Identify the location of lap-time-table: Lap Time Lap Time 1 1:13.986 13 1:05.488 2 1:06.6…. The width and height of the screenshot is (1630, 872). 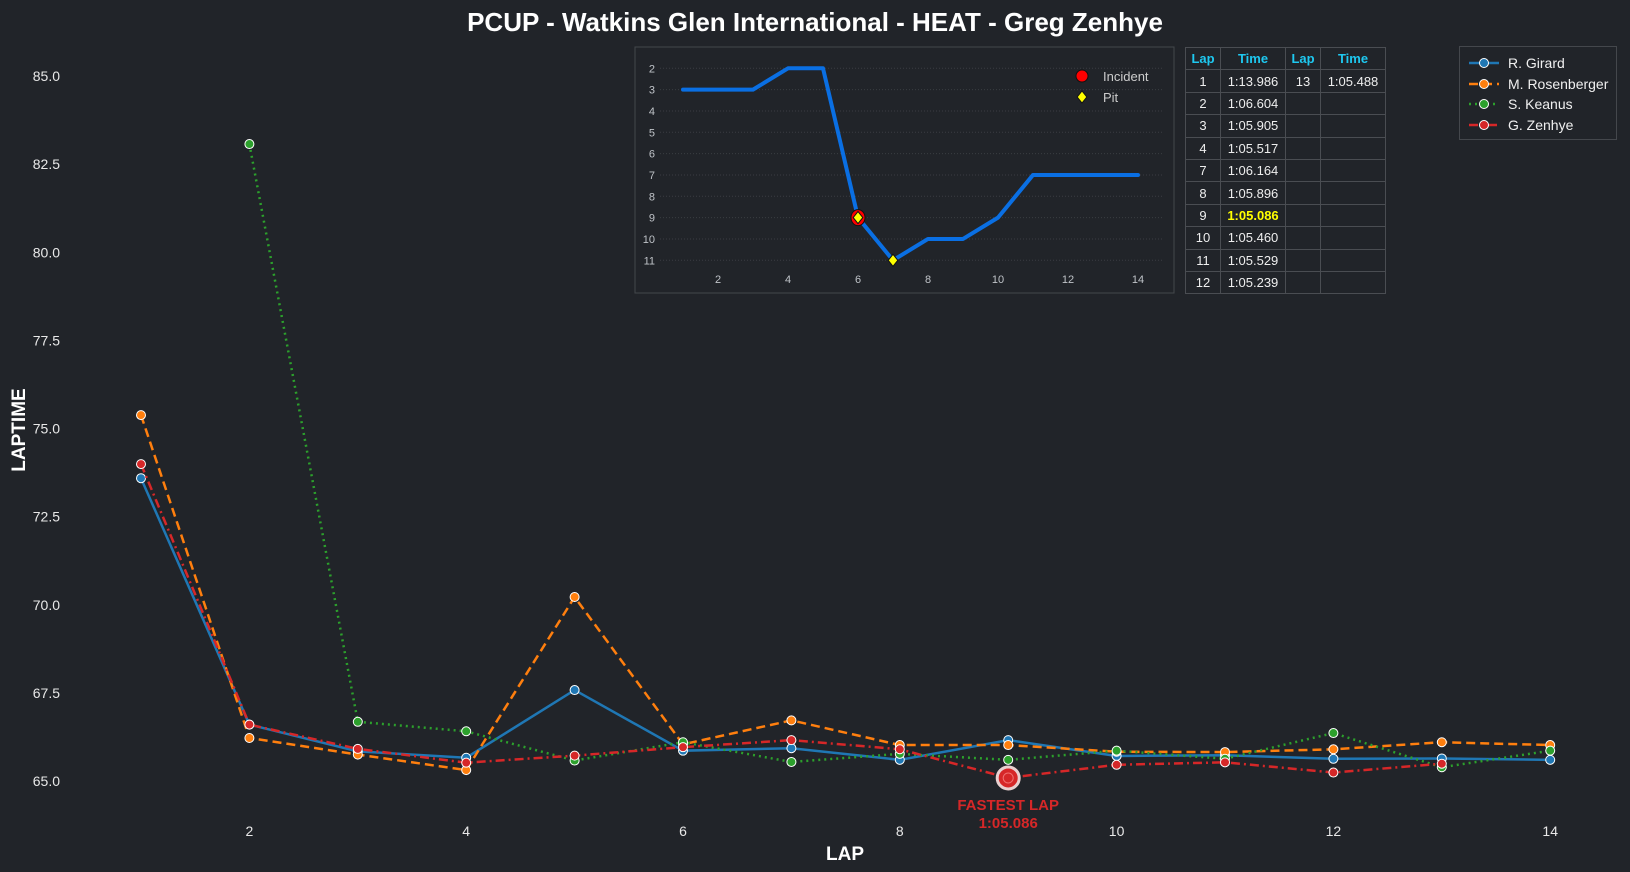
(1285, 170).